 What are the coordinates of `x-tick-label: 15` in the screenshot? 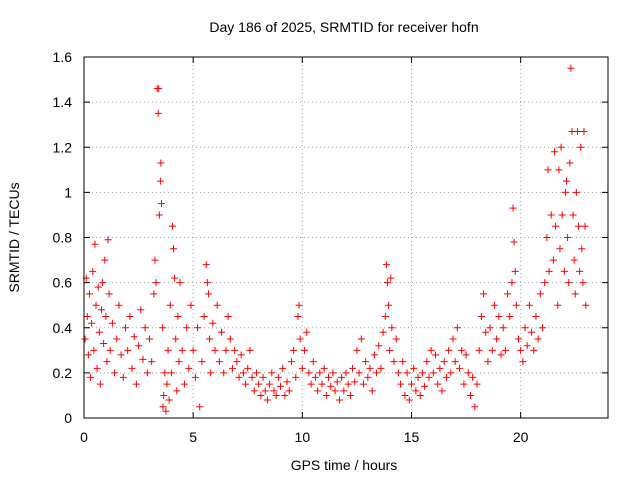 It's located at (412, 437).